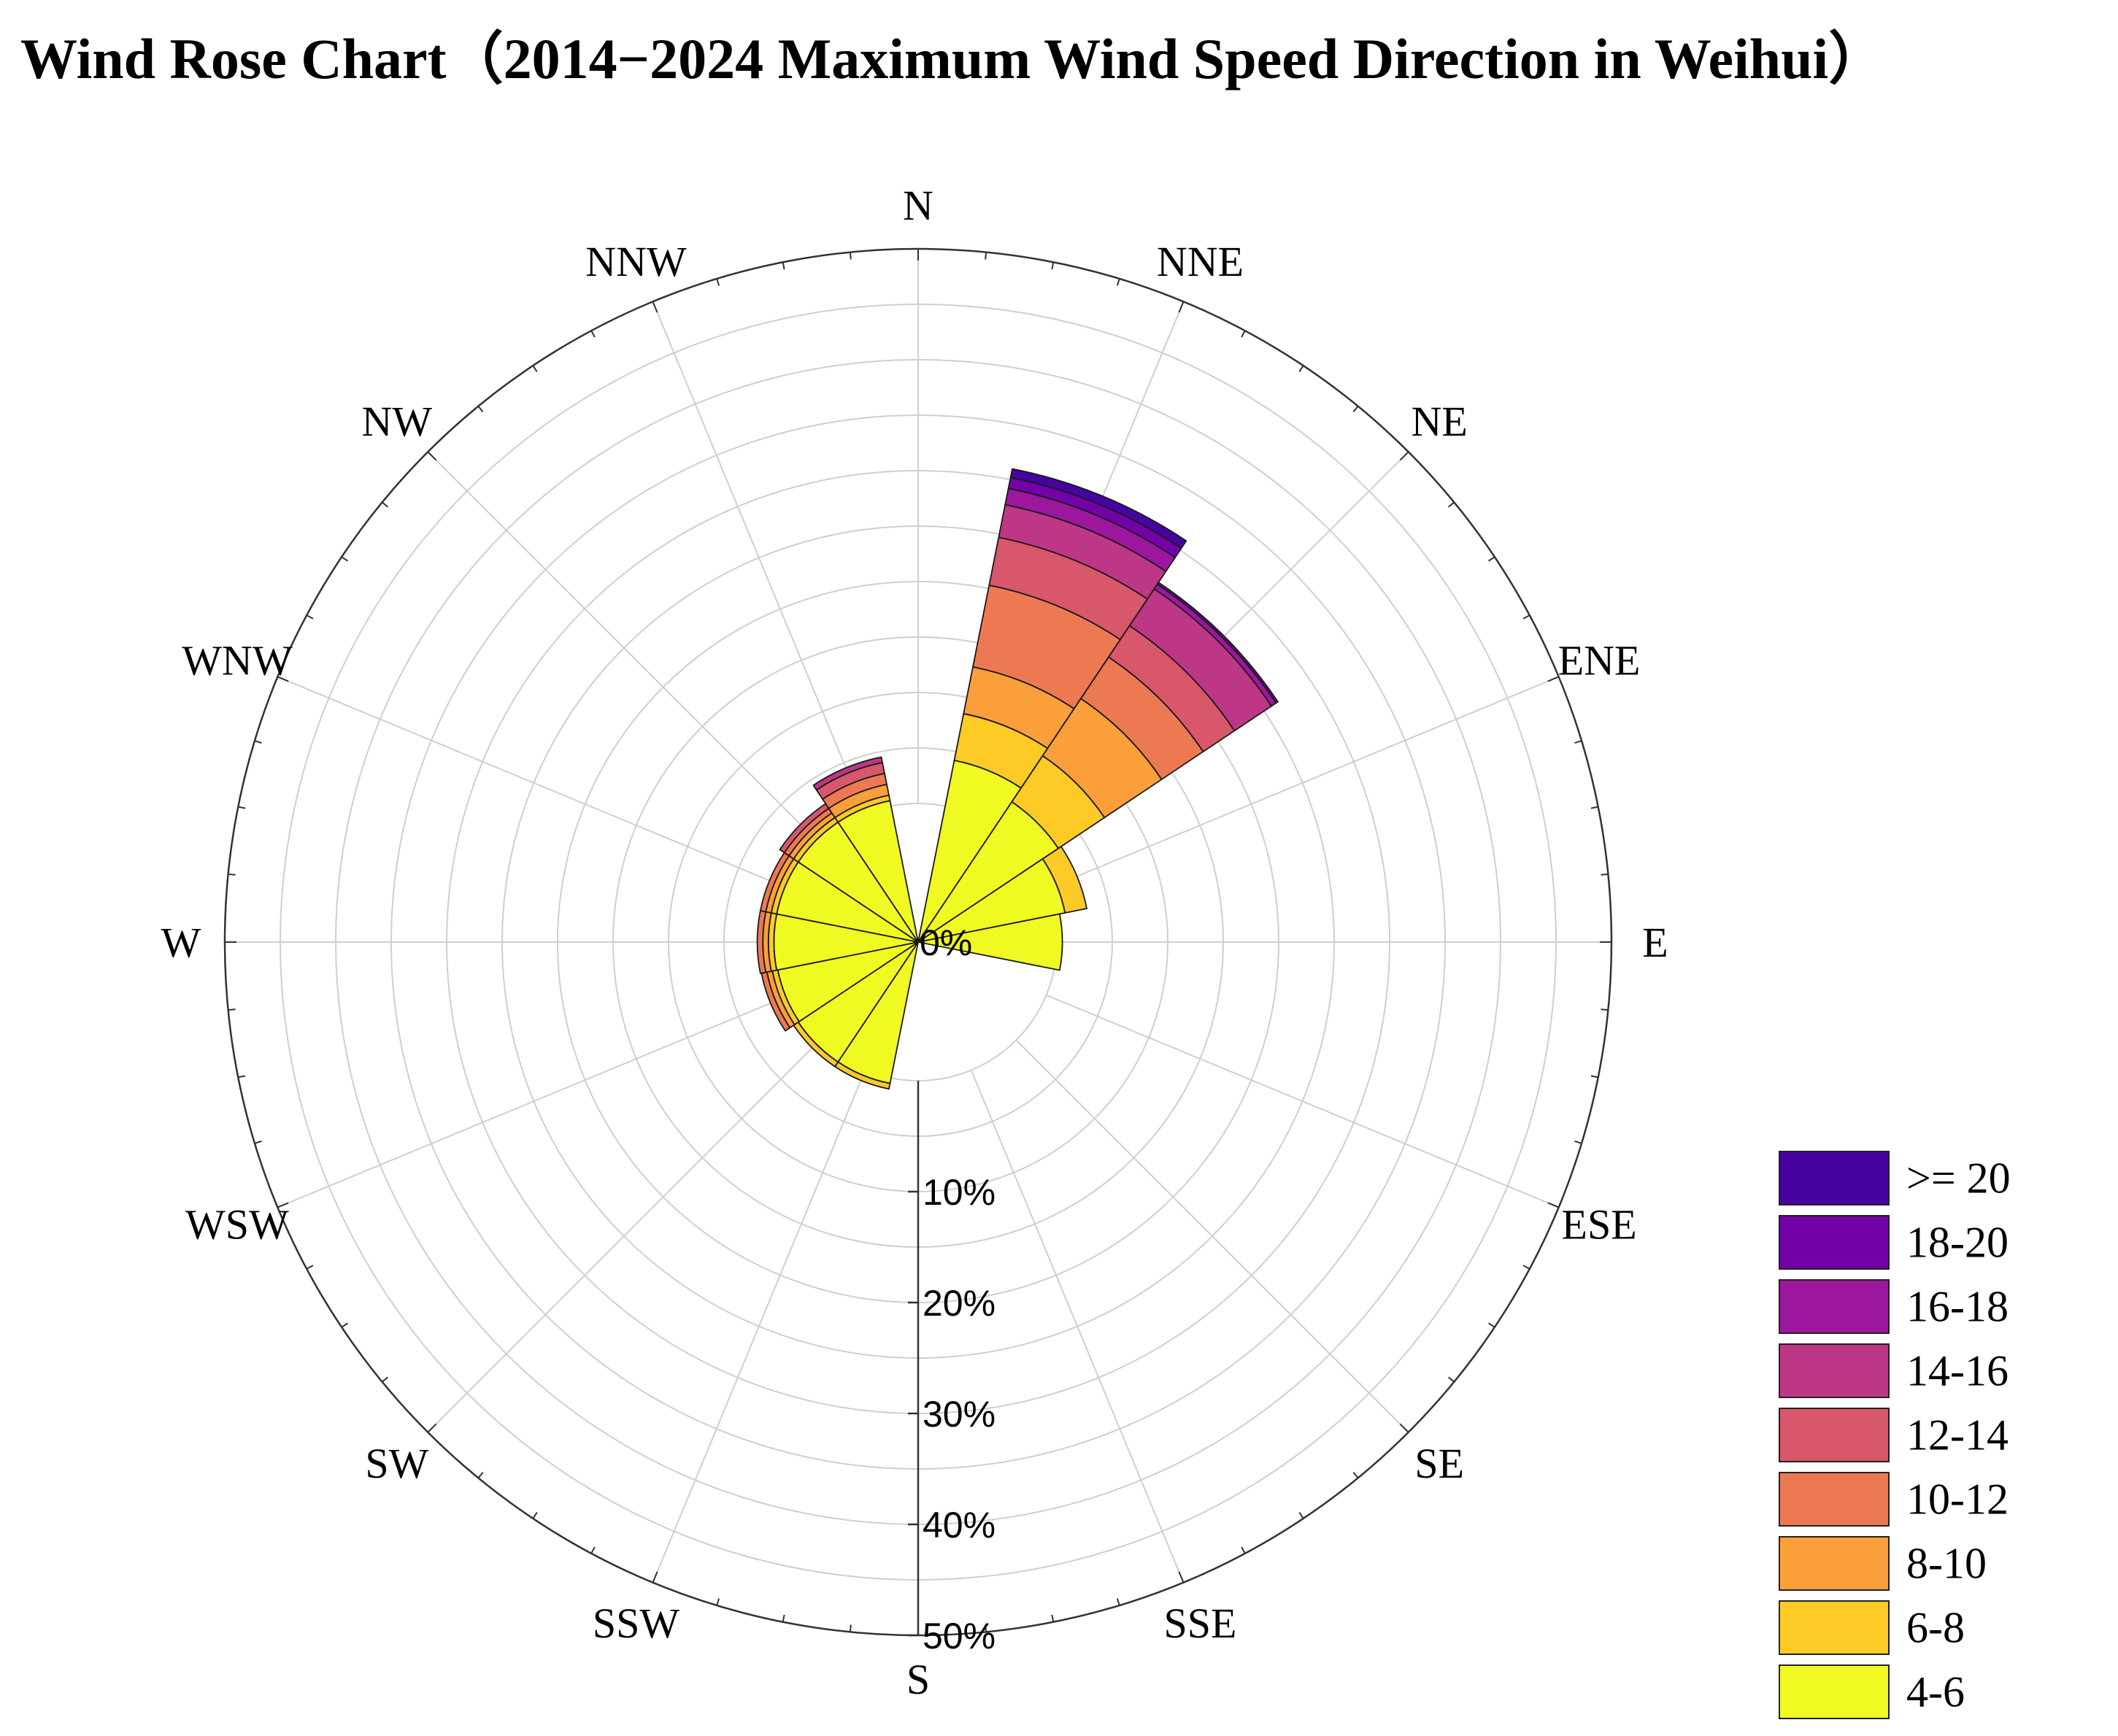  I want to click on radial-tick-label: 40%, so click(959, 1525).